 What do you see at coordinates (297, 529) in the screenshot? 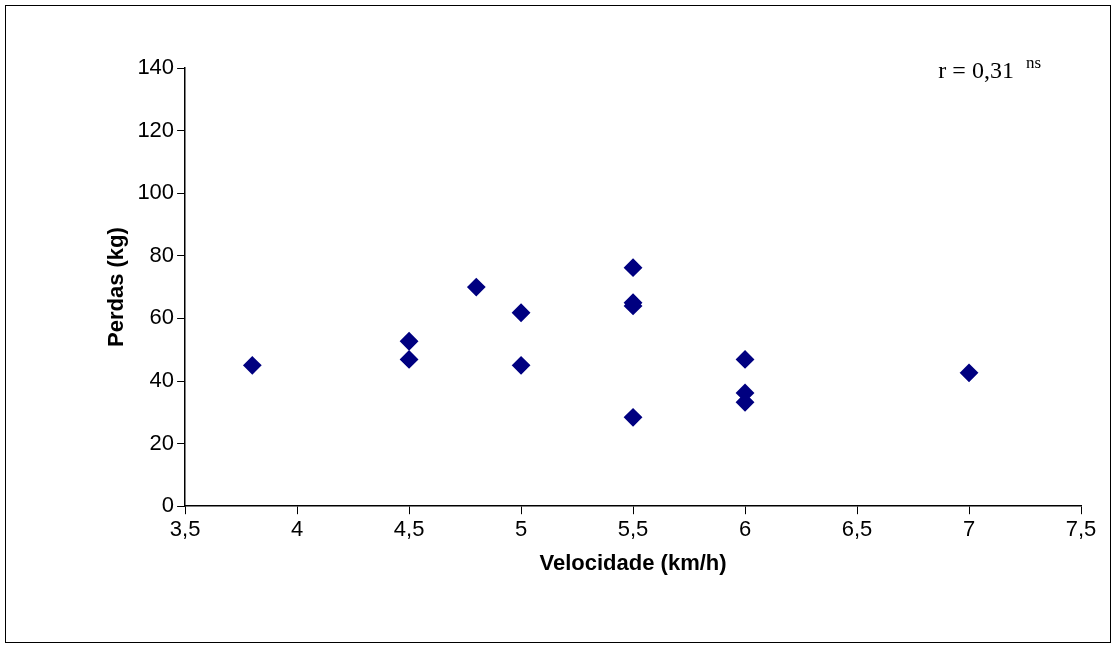
I see `x-tick-label: 4` at bounding box center [297, 529].